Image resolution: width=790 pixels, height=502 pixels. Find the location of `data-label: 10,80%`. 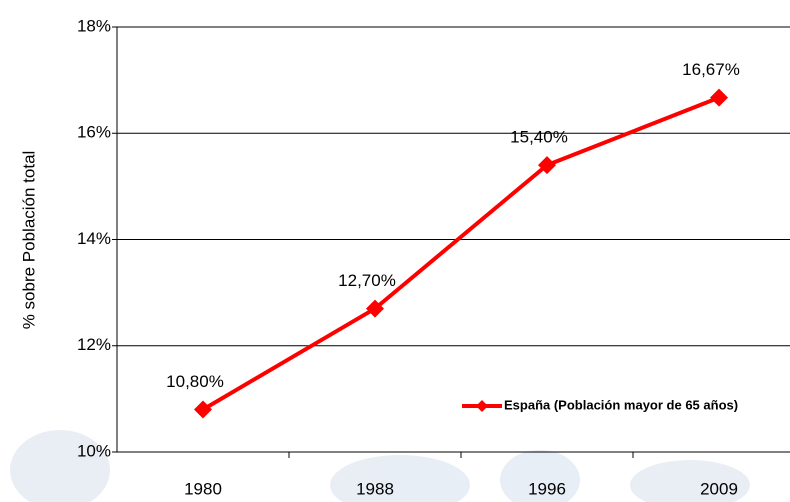

data-label: 10,80% is located at coordinates (195, 381).